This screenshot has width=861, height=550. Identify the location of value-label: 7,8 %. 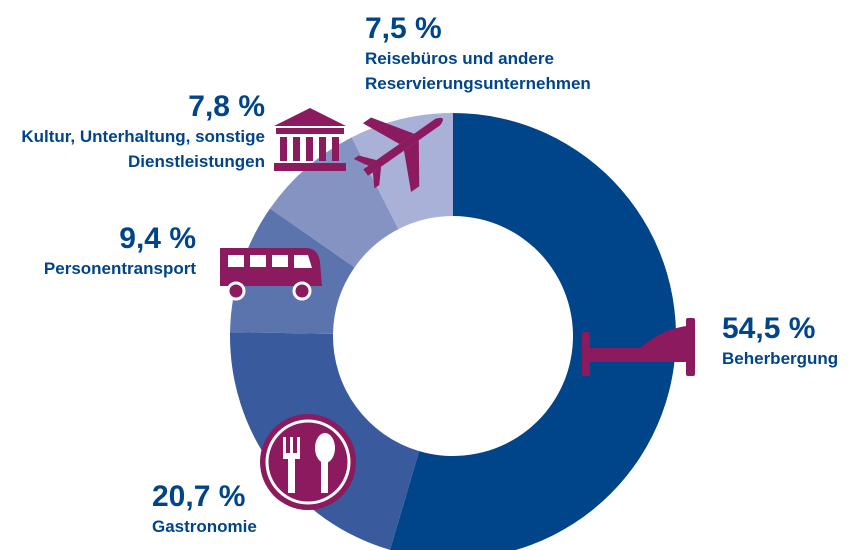
(226, 106).